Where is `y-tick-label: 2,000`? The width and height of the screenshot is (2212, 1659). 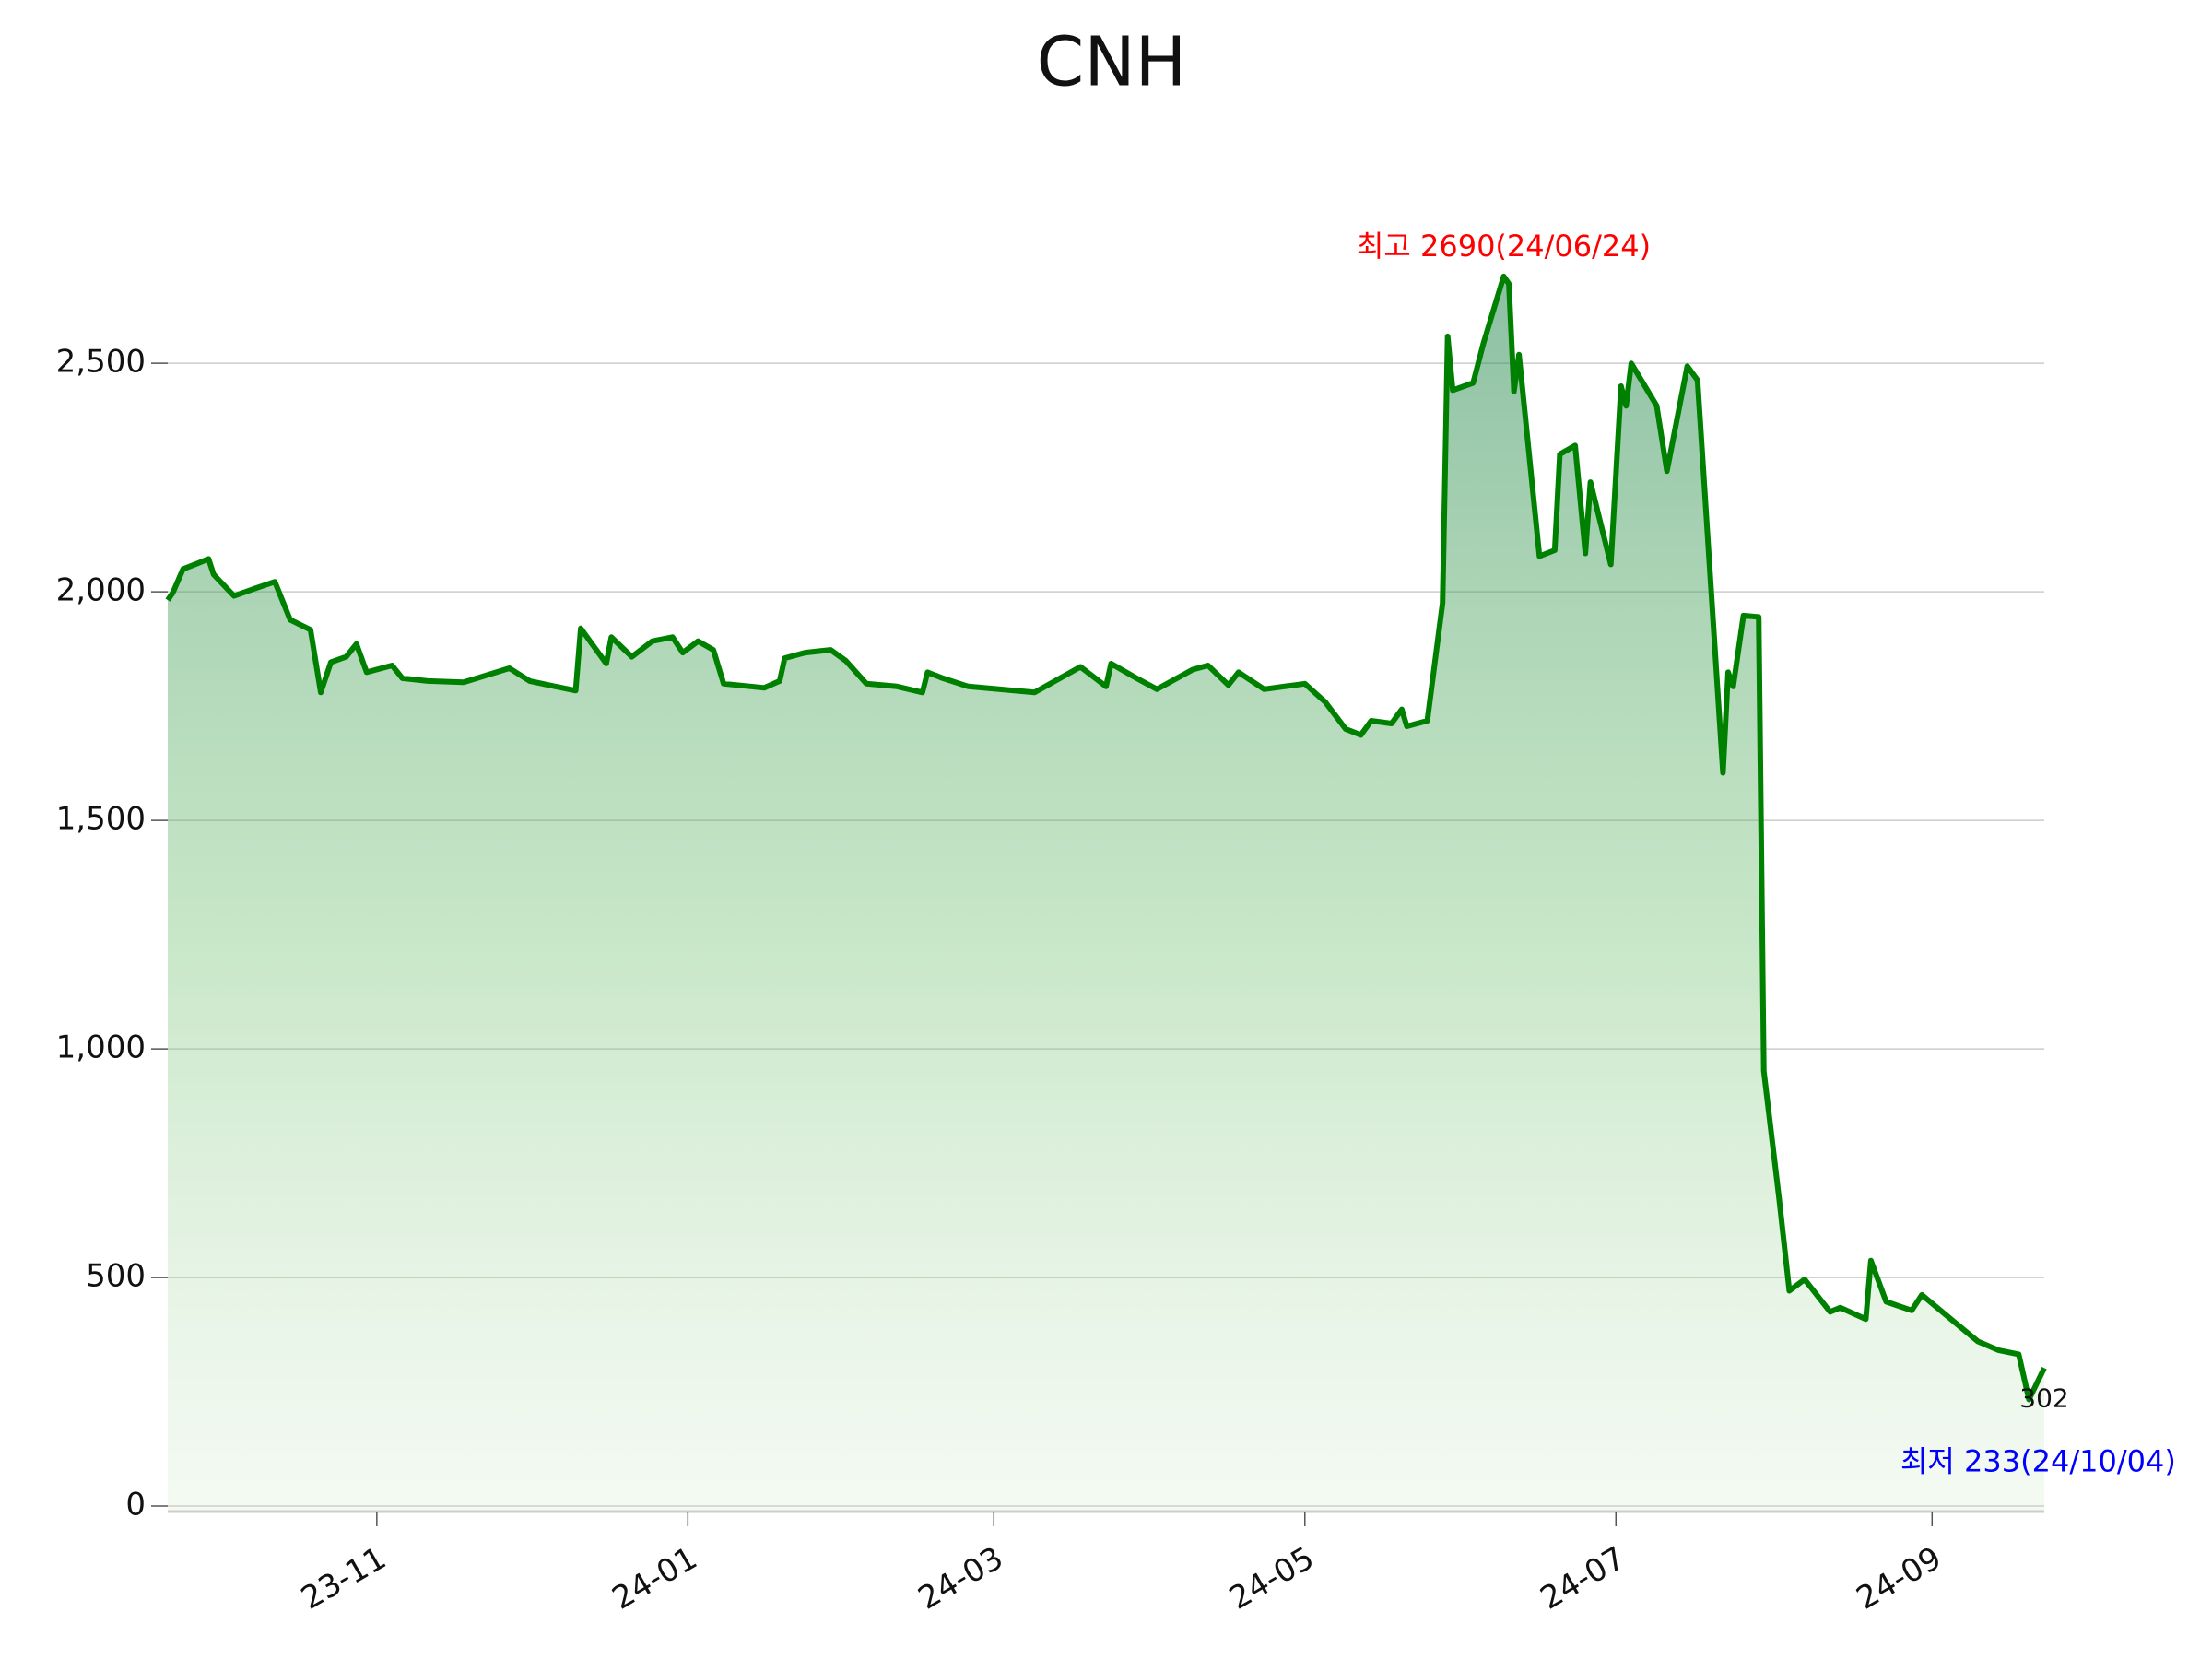 y-tick-label: 2,000 is located at coordinates (101, 590).